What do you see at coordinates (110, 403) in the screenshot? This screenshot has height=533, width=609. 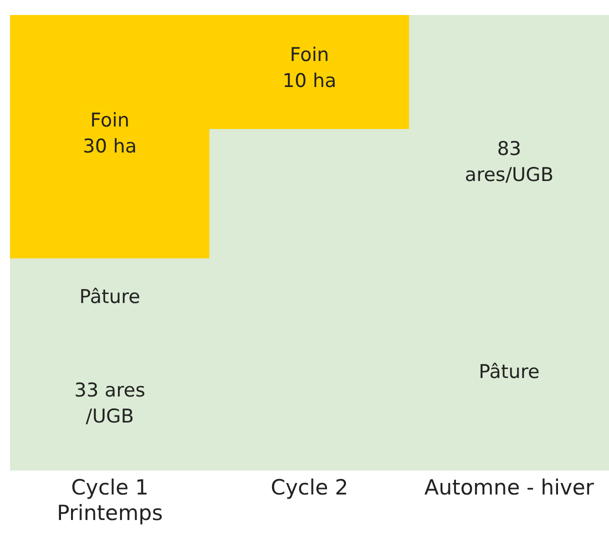 I see `annotation: 33 ares /UGB` at bounding box center [110, 403].